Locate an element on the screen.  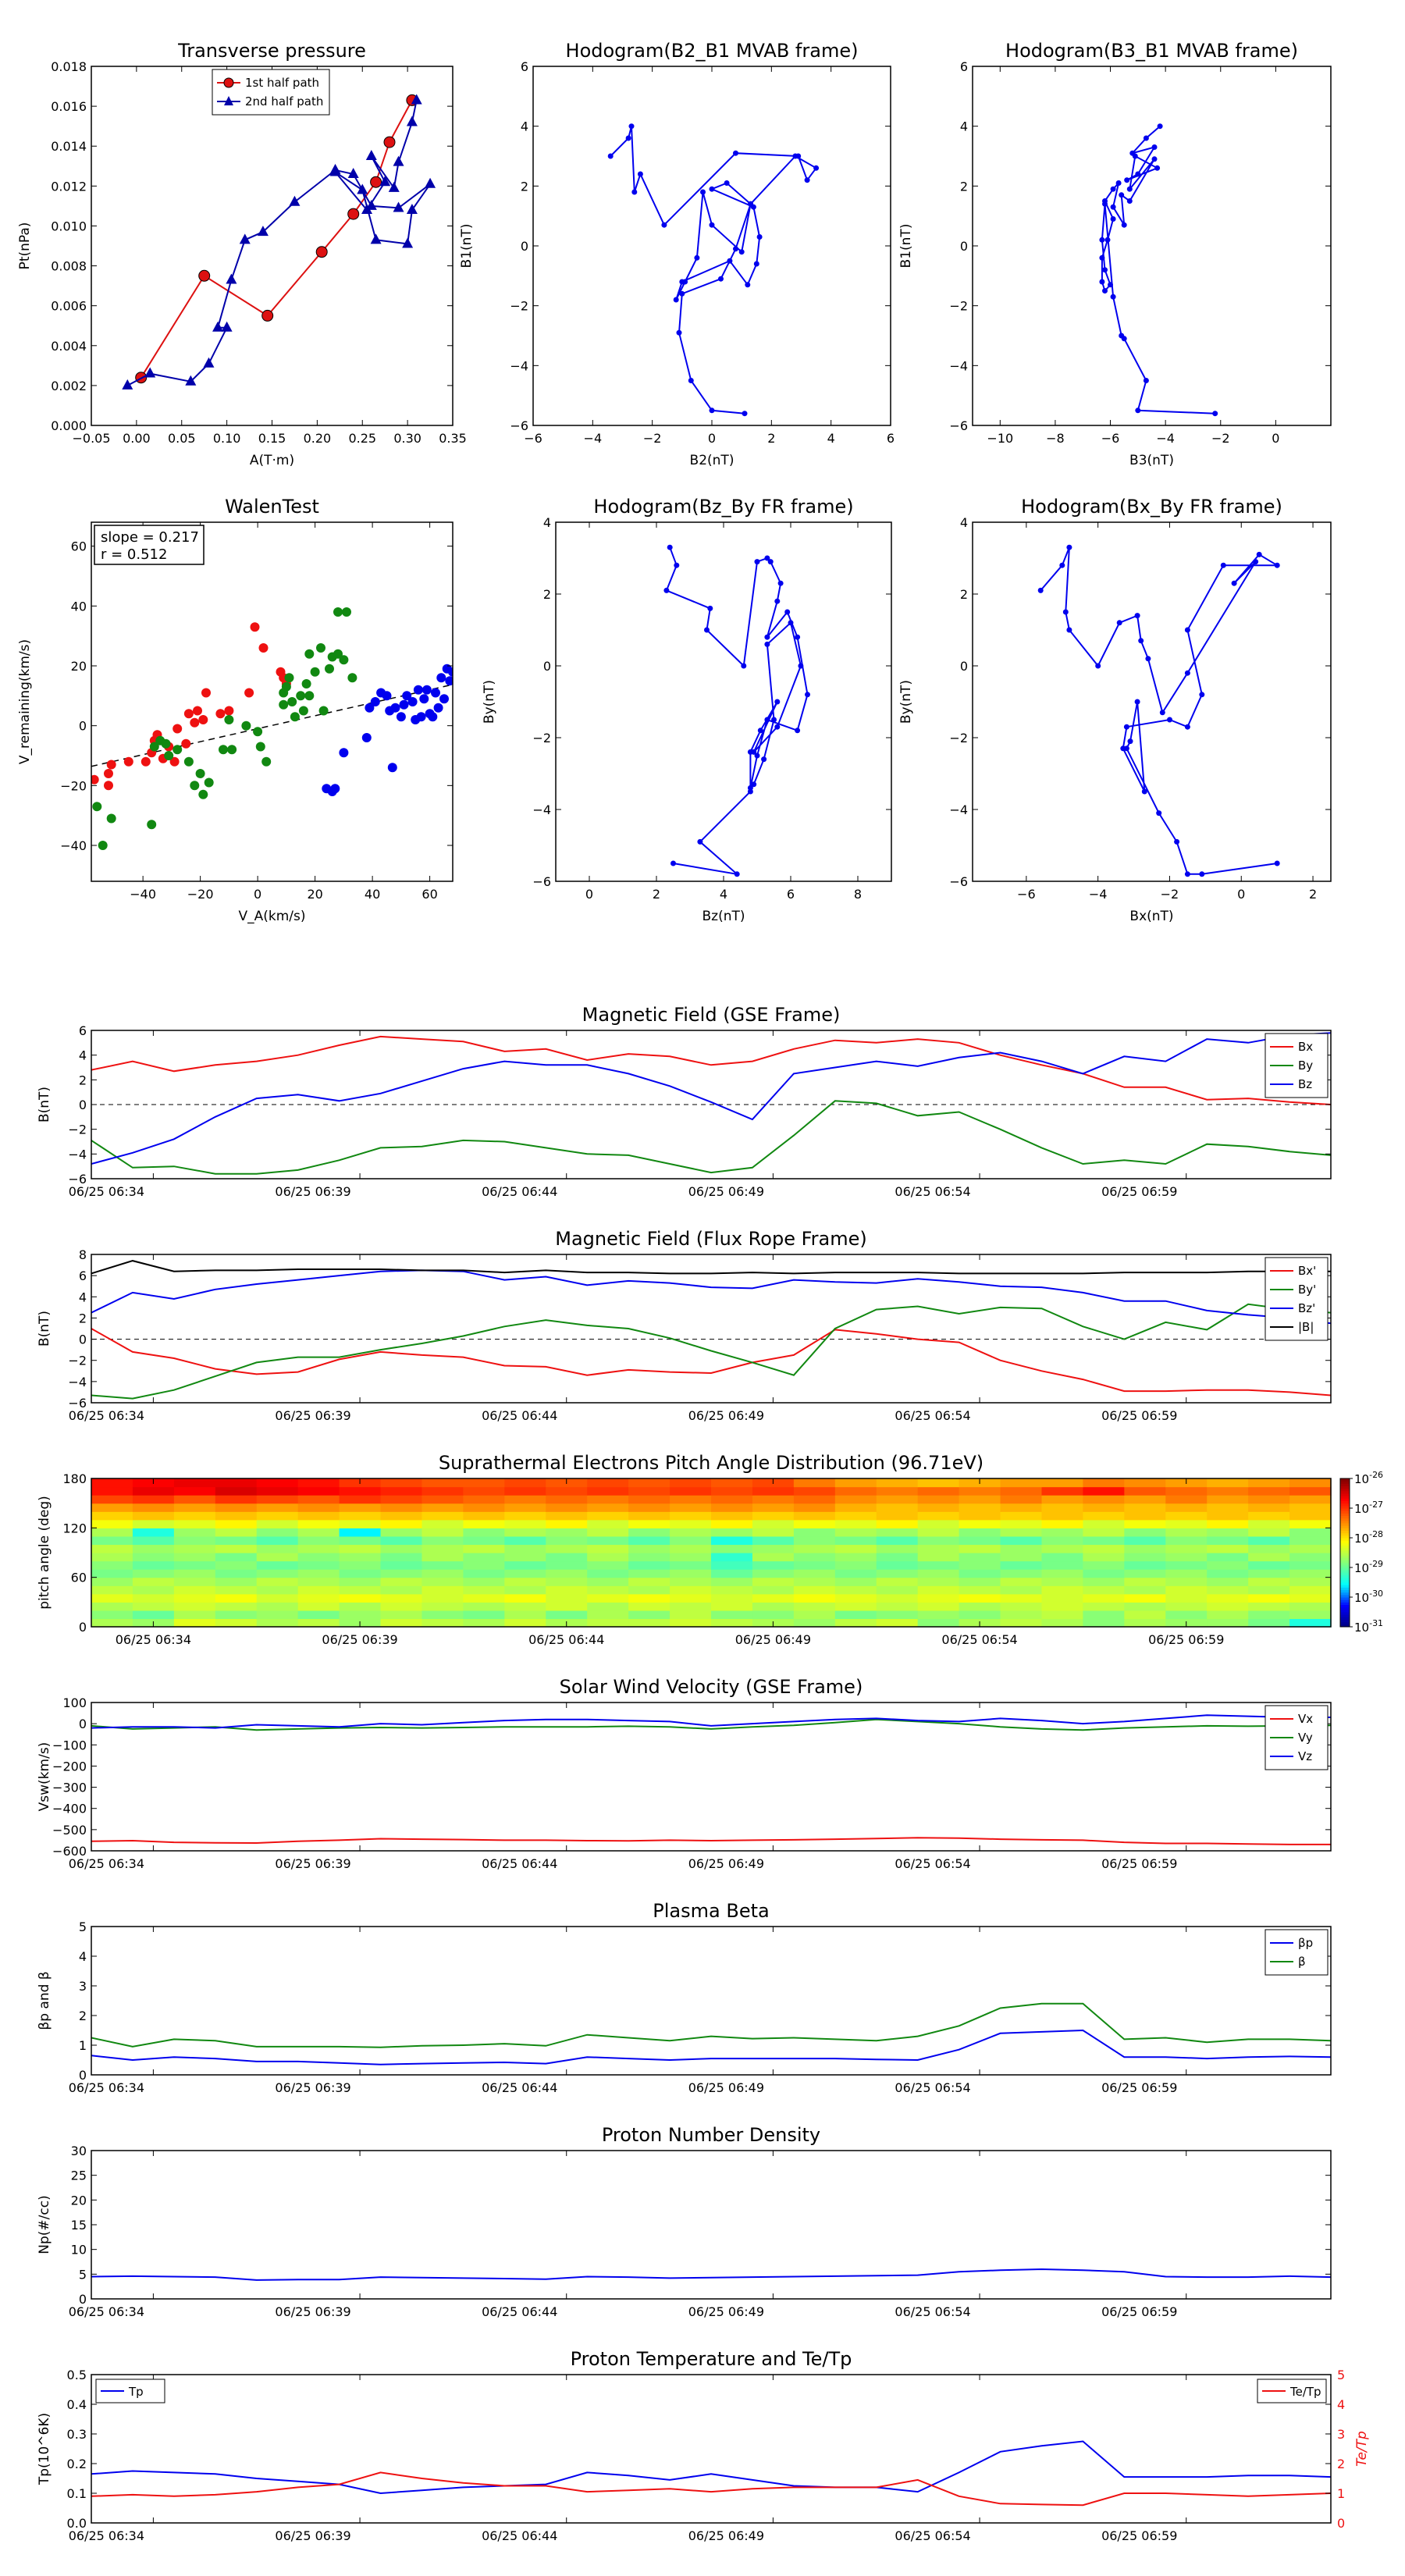
x-tick-label: 4 is located at coordinates (723, 894).